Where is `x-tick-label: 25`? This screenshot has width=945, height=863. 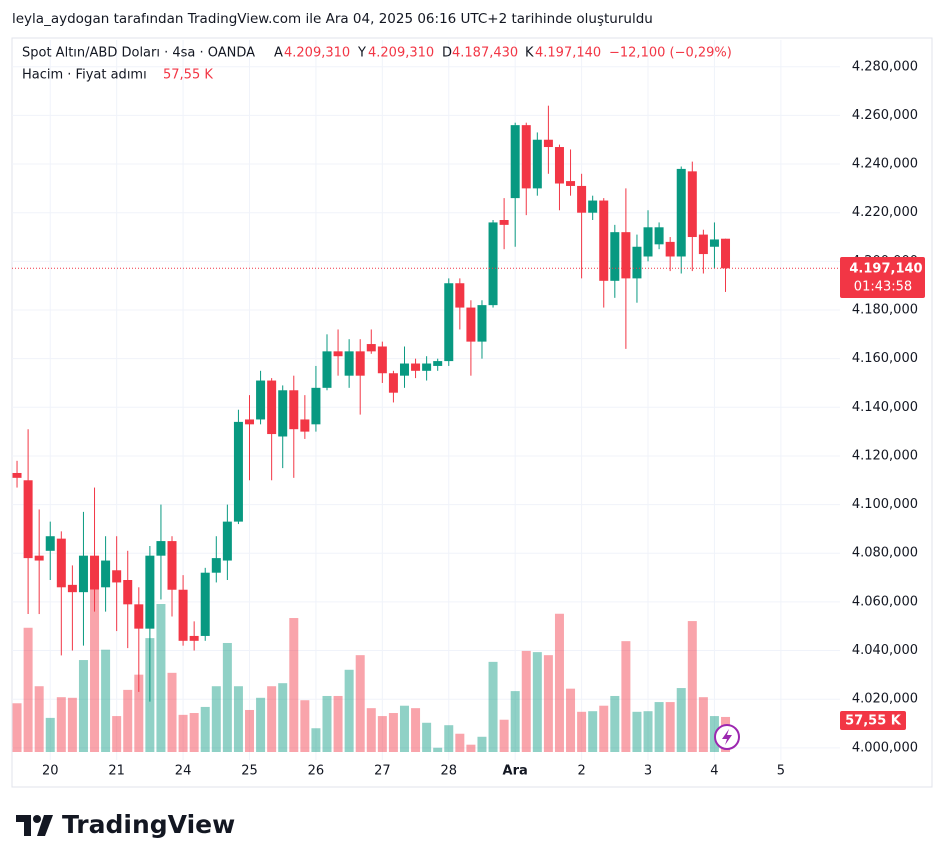 x-tick-label: 25 is located at coordinates (249, 771).